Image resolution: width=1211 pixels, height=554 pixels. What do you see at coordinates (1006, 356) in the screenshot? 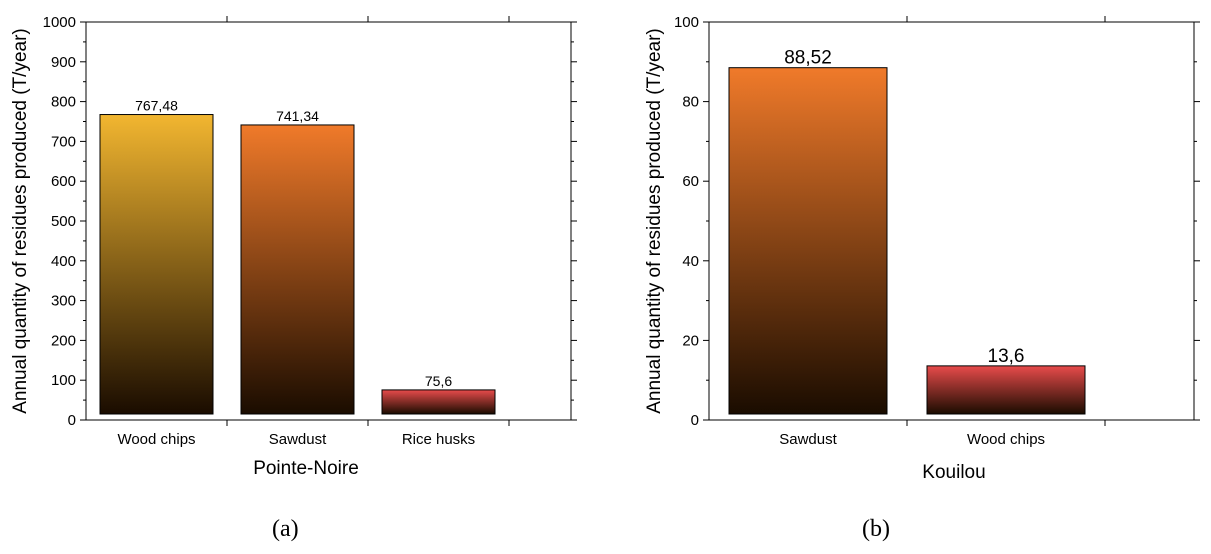
I see `data-label-wood-chips: 13,6` at bounding box center [1006, 356].